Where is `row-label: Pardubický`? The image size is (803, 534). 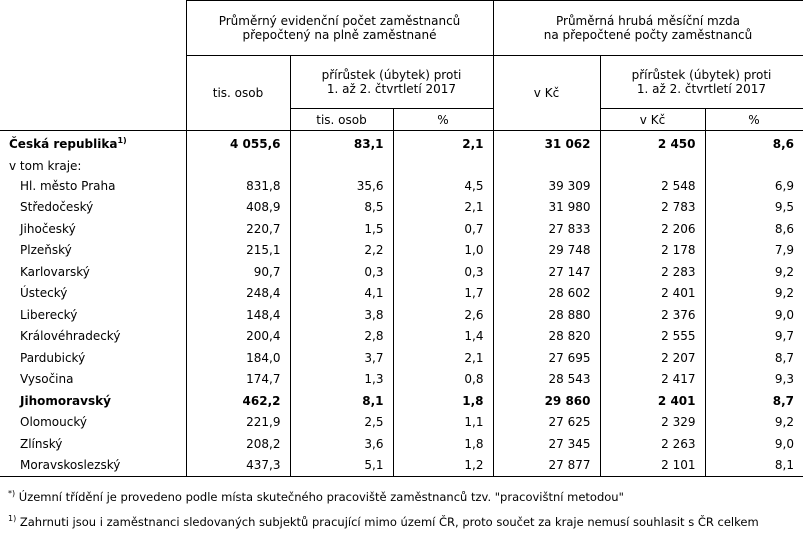
row-label: Pardubický is located at coordinates (53, 357).